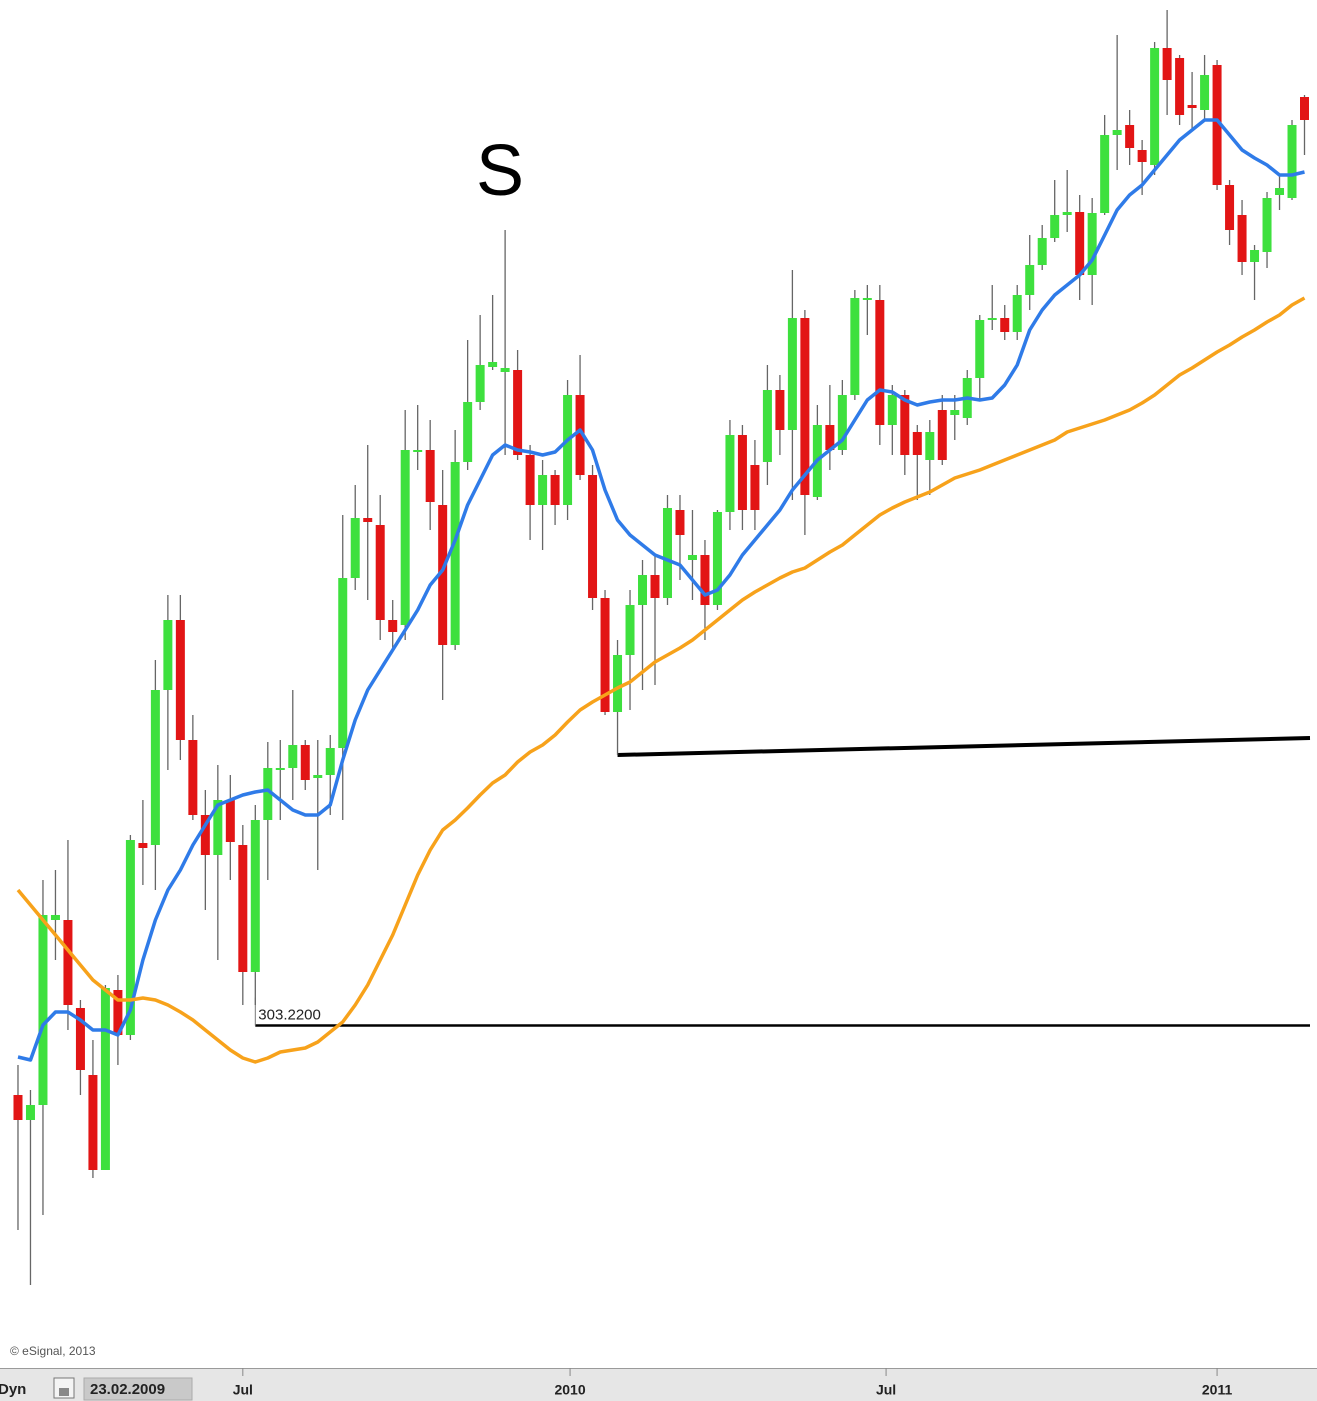  Describe the element at coordinates (289, 1015) in the screenshot. I see `level-label: 303.2200` at that location.